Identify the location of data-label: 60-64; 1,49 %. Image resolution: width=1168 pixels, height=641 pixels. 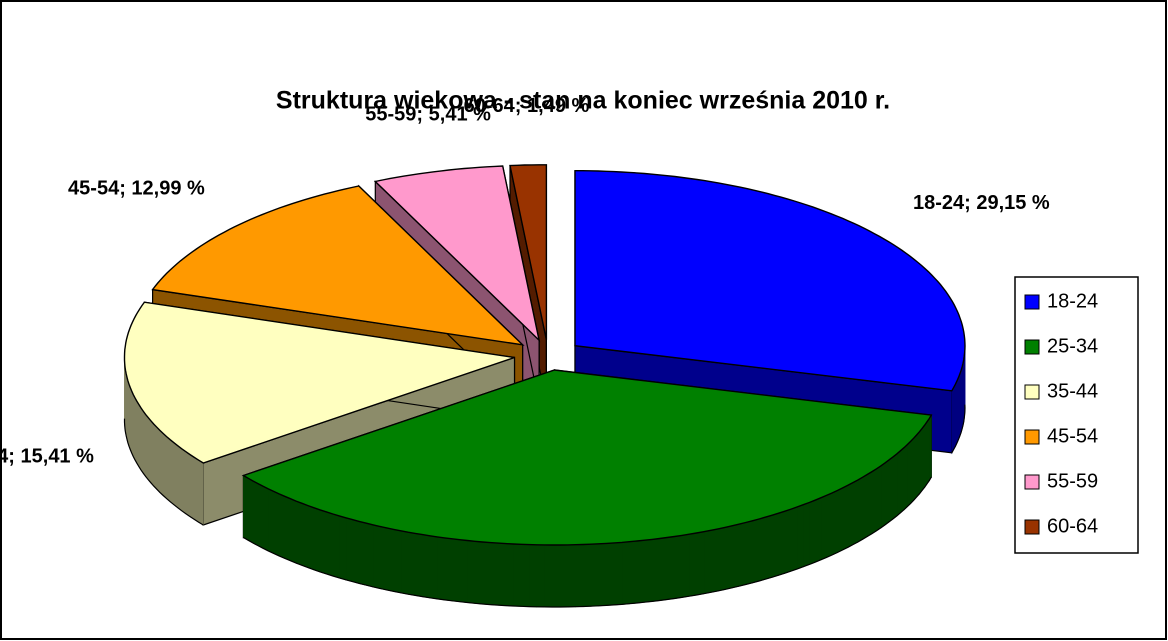
(527, 106).